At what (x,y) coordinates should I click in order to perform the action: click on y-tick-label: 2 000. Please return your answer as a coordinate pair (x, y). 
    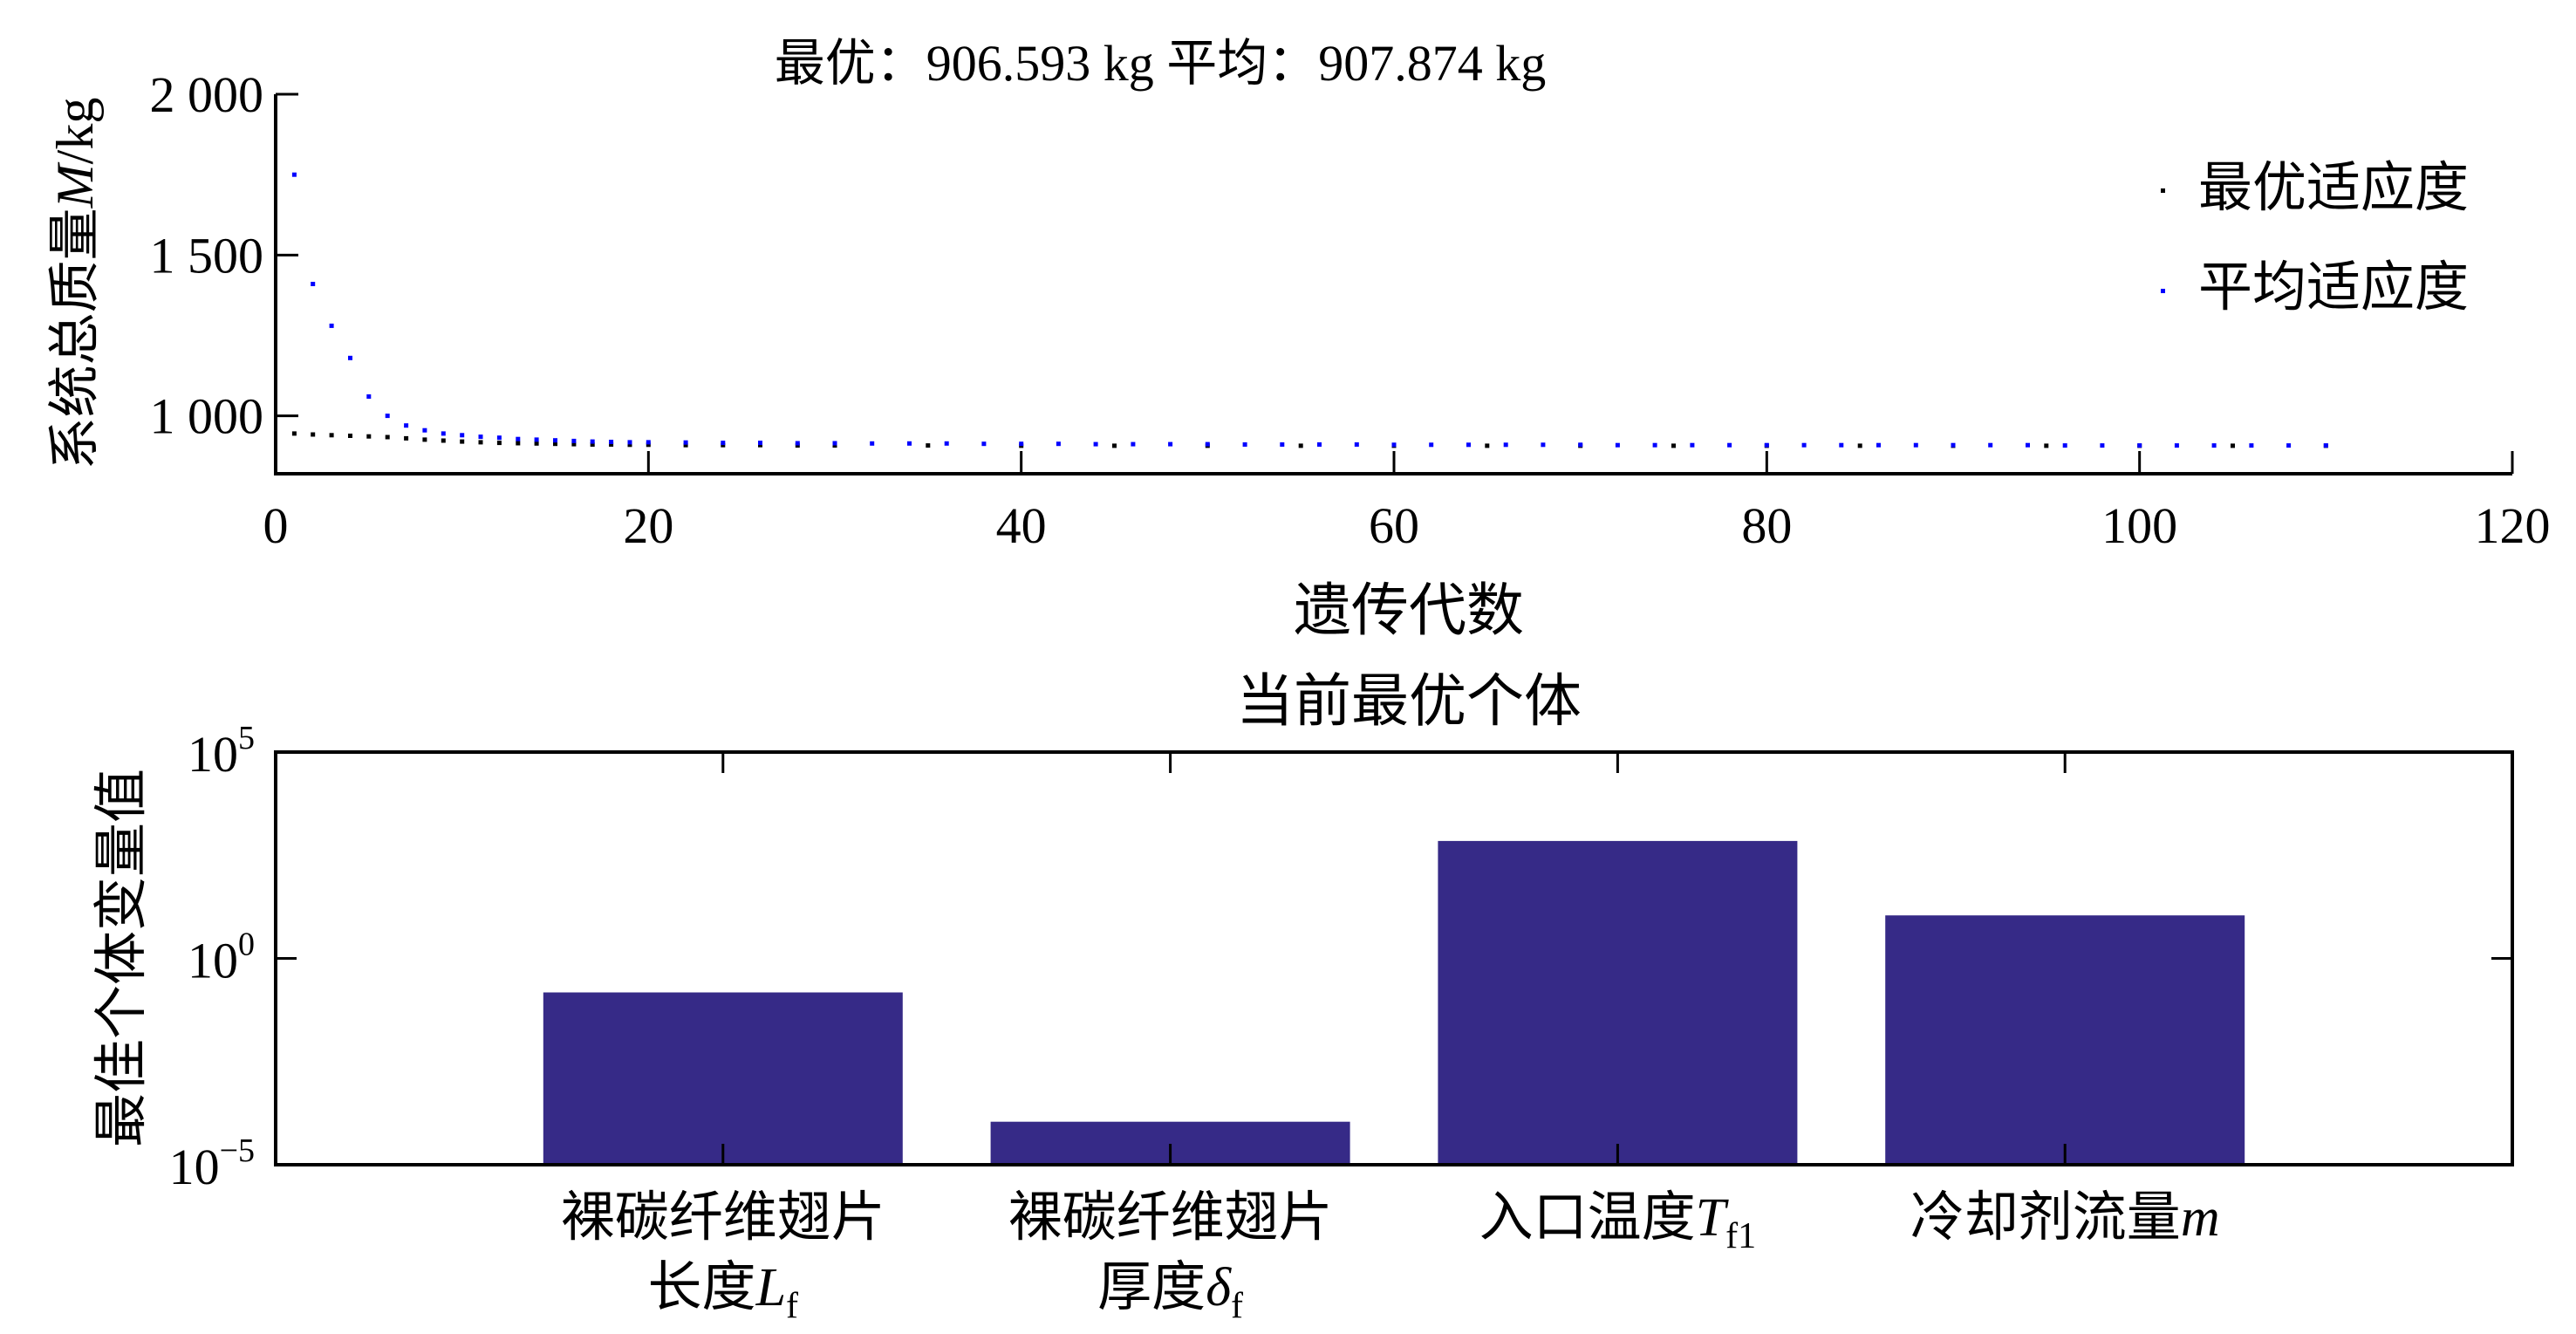
    Looking at the image, I should click on (207, 94).